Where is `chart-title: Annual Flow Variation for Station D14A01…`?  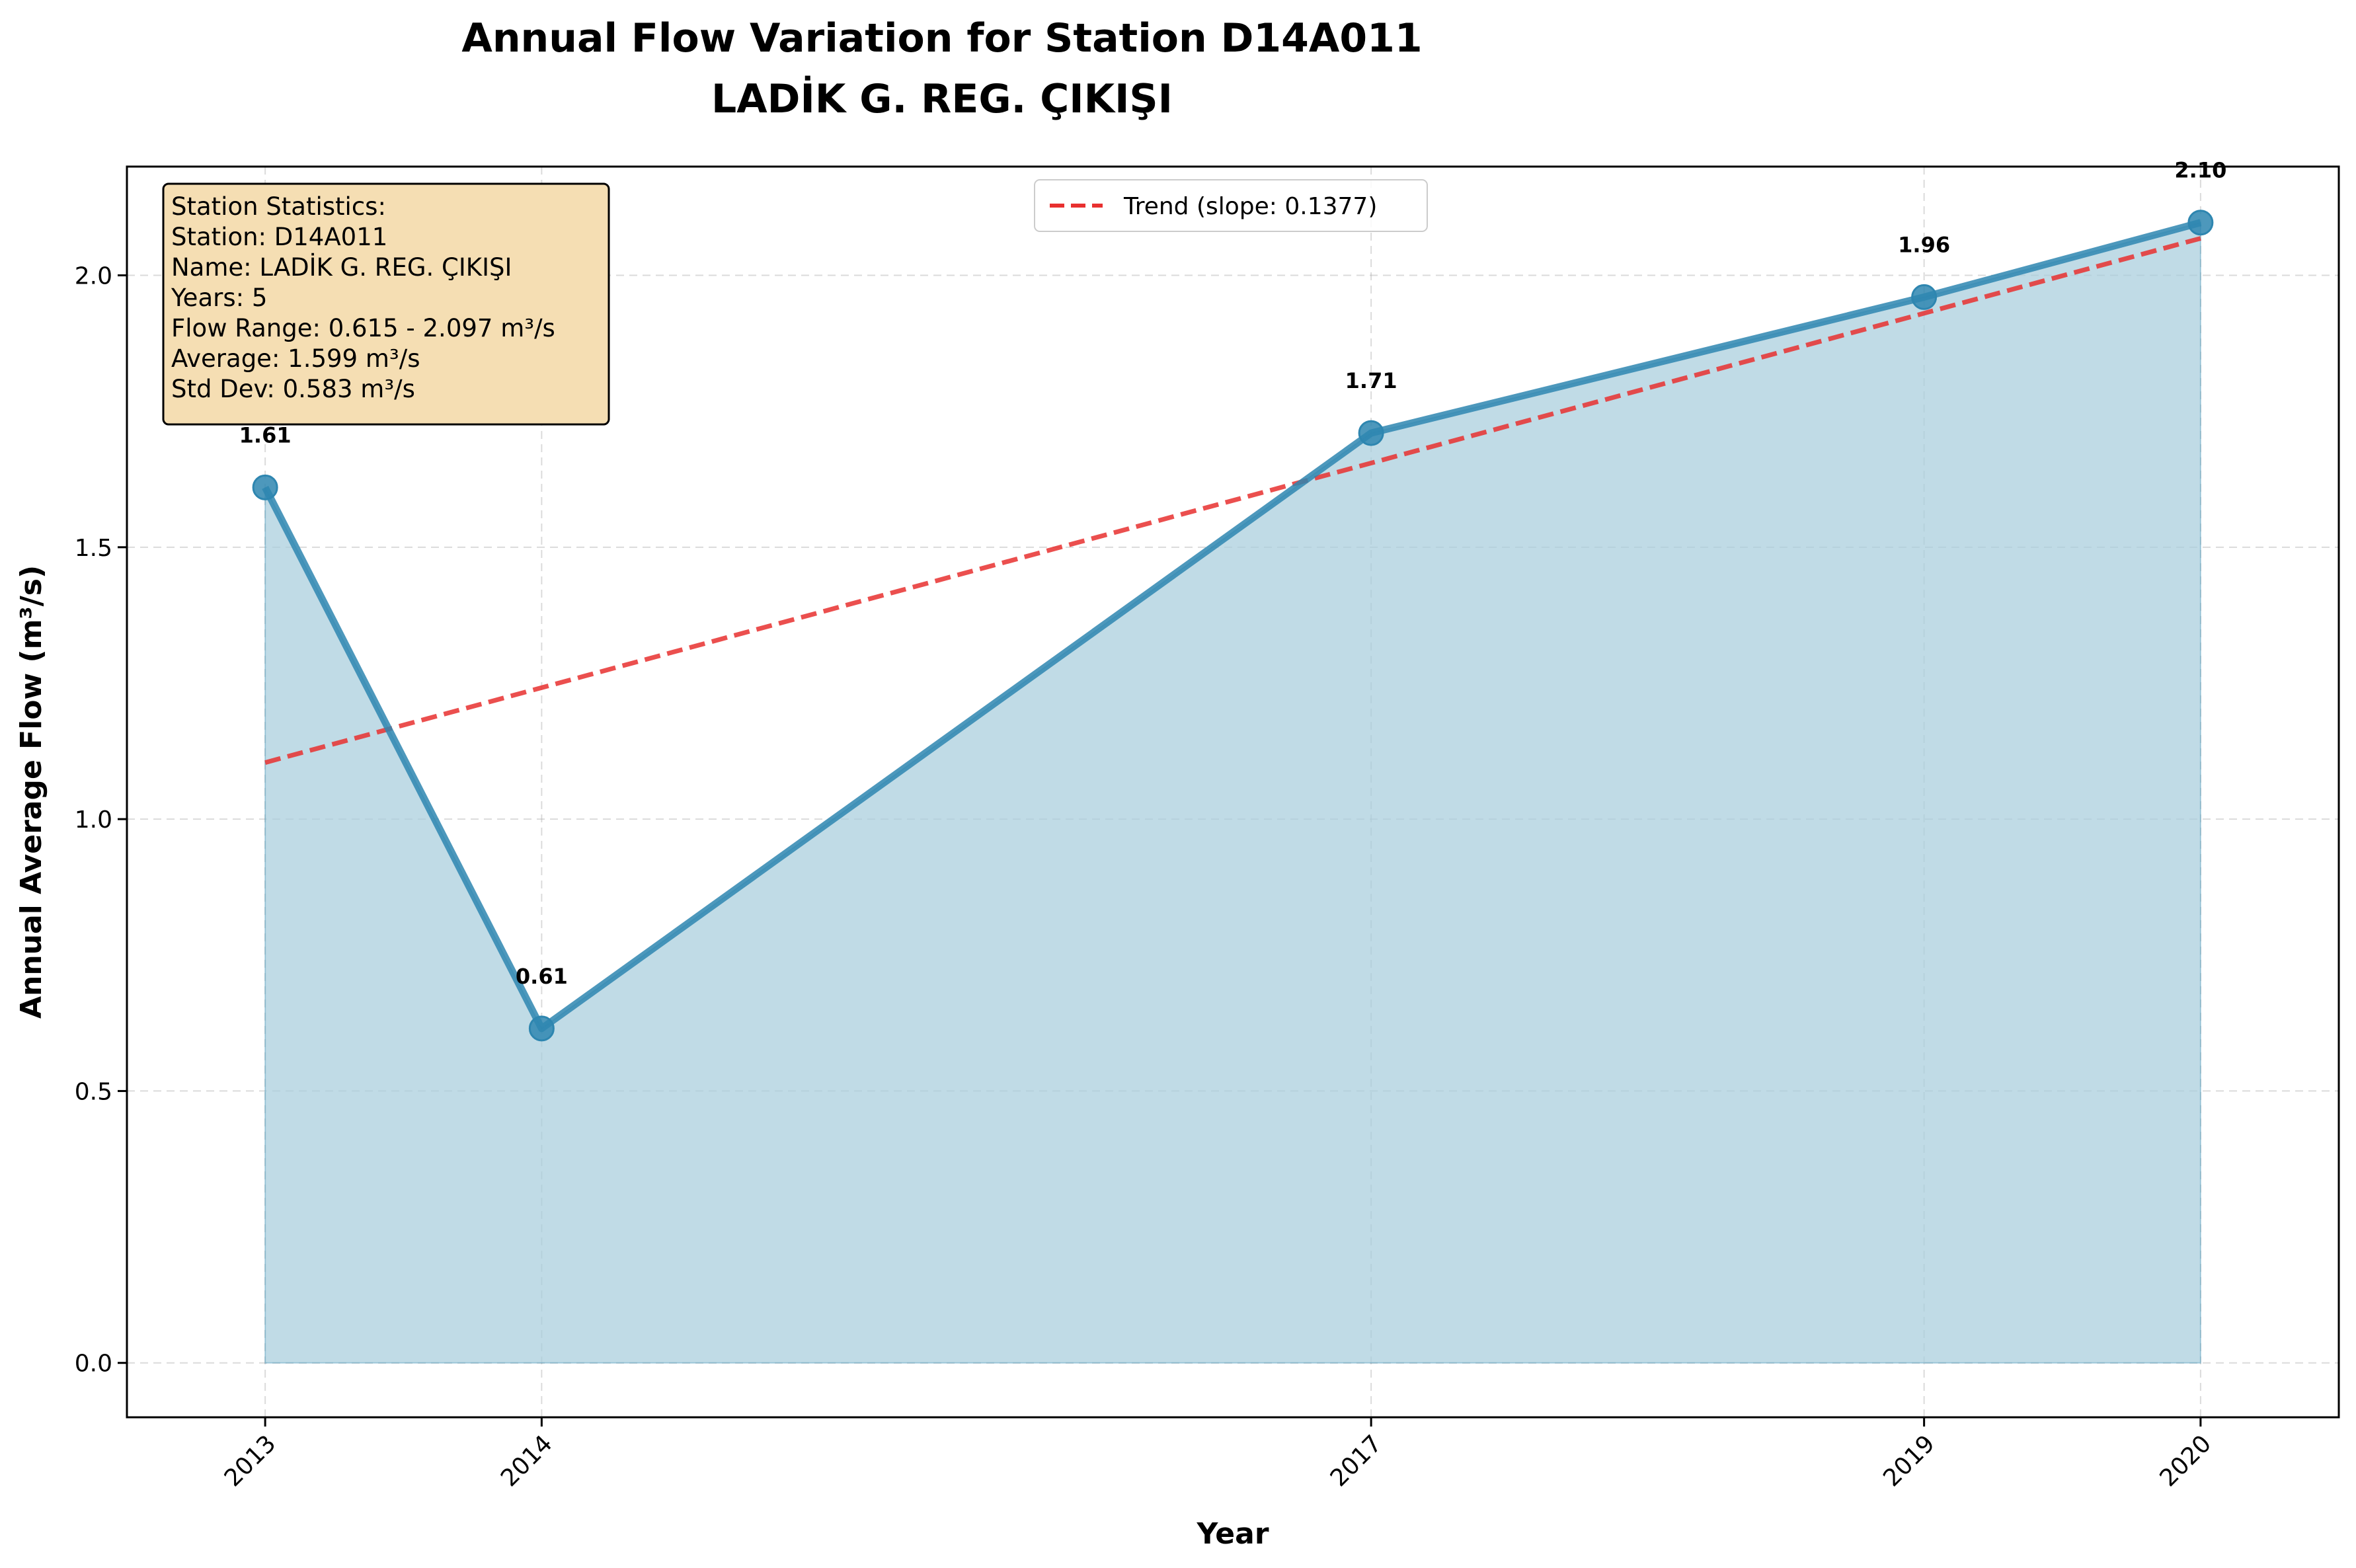
chart-title: Annual Flow Variation for Station D14A01… is located at coordinates (941, 38).